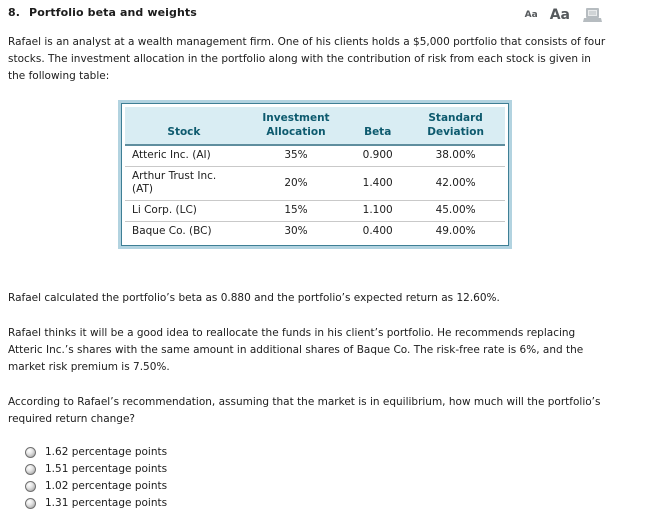 Image resolution: width=663 pixels, height=524 pixels. Describe the element at coordinates (296, 183) in the screenshot. I see `cell-allocation: 20%` at that location.